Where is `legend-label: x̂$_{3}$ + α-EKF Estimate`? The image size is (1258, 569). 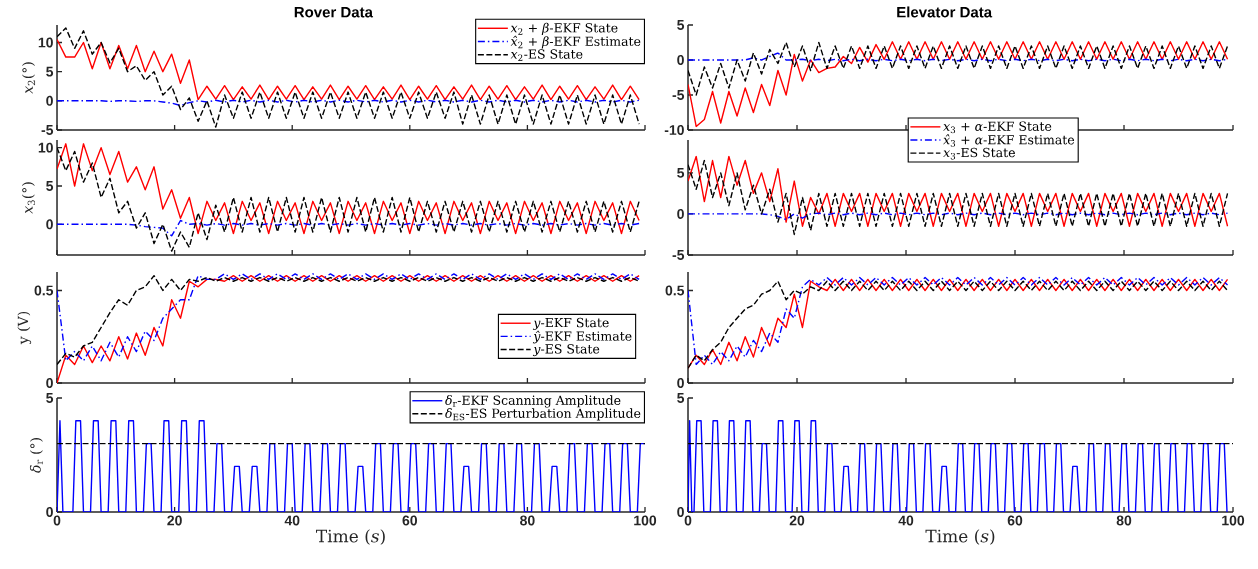
legend-label: x̂$_{3}$ + α-EKF Estimate is located at coordinates (1009, 140).